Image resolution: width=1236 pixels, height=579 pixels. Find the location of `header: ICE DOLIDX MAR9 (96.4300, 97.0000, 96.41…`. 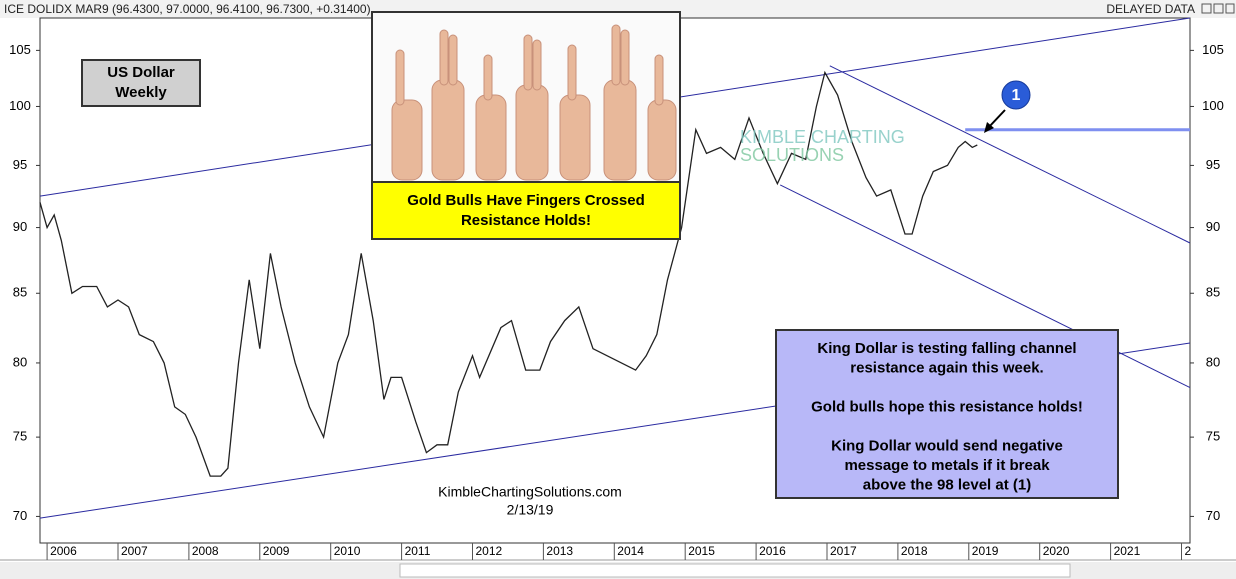

header: ICE DOLIDX MAR9 (96.4300, 97.0000, 96.41… is located at coordinates (187, 9).